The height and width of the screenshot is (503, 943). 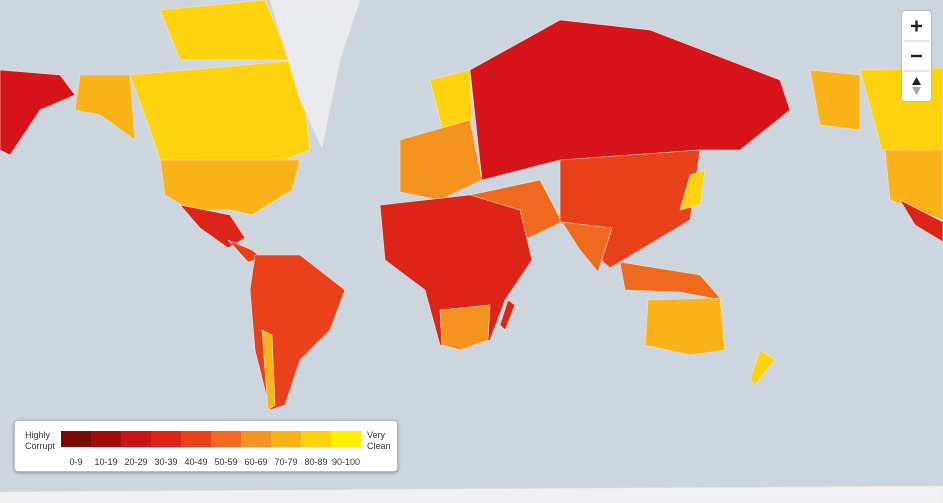 What do you see at coordinates (346, 462) in the screenshot?
I see `legend-range-label: 90-100` at bounding box center [346, 462].